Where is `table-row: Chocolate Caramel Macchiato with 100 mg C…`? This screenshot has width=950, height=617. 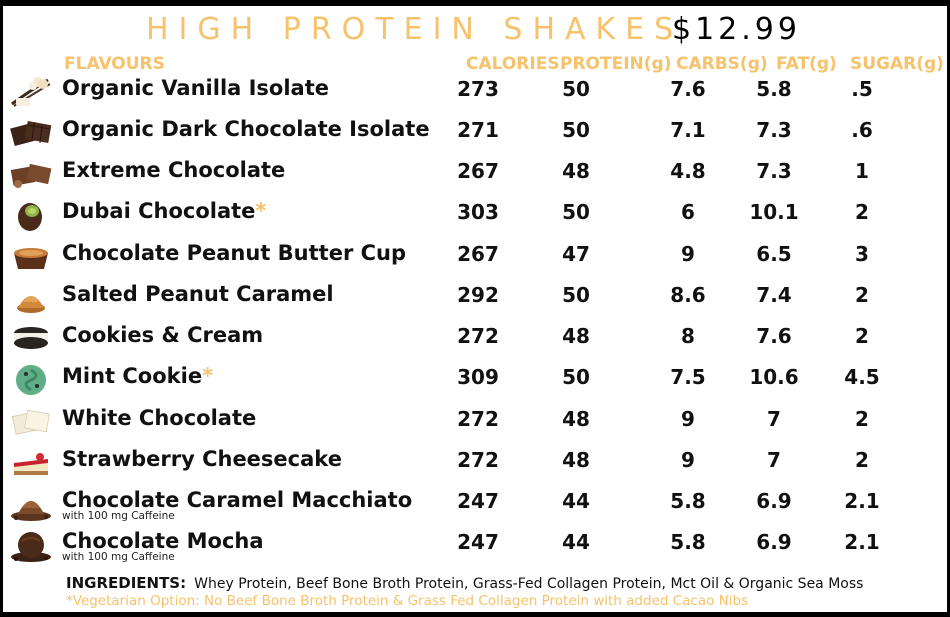
table-row: Chocolate Caramel Macchiato with 100 mg C… is located at coordinates (475, 504).